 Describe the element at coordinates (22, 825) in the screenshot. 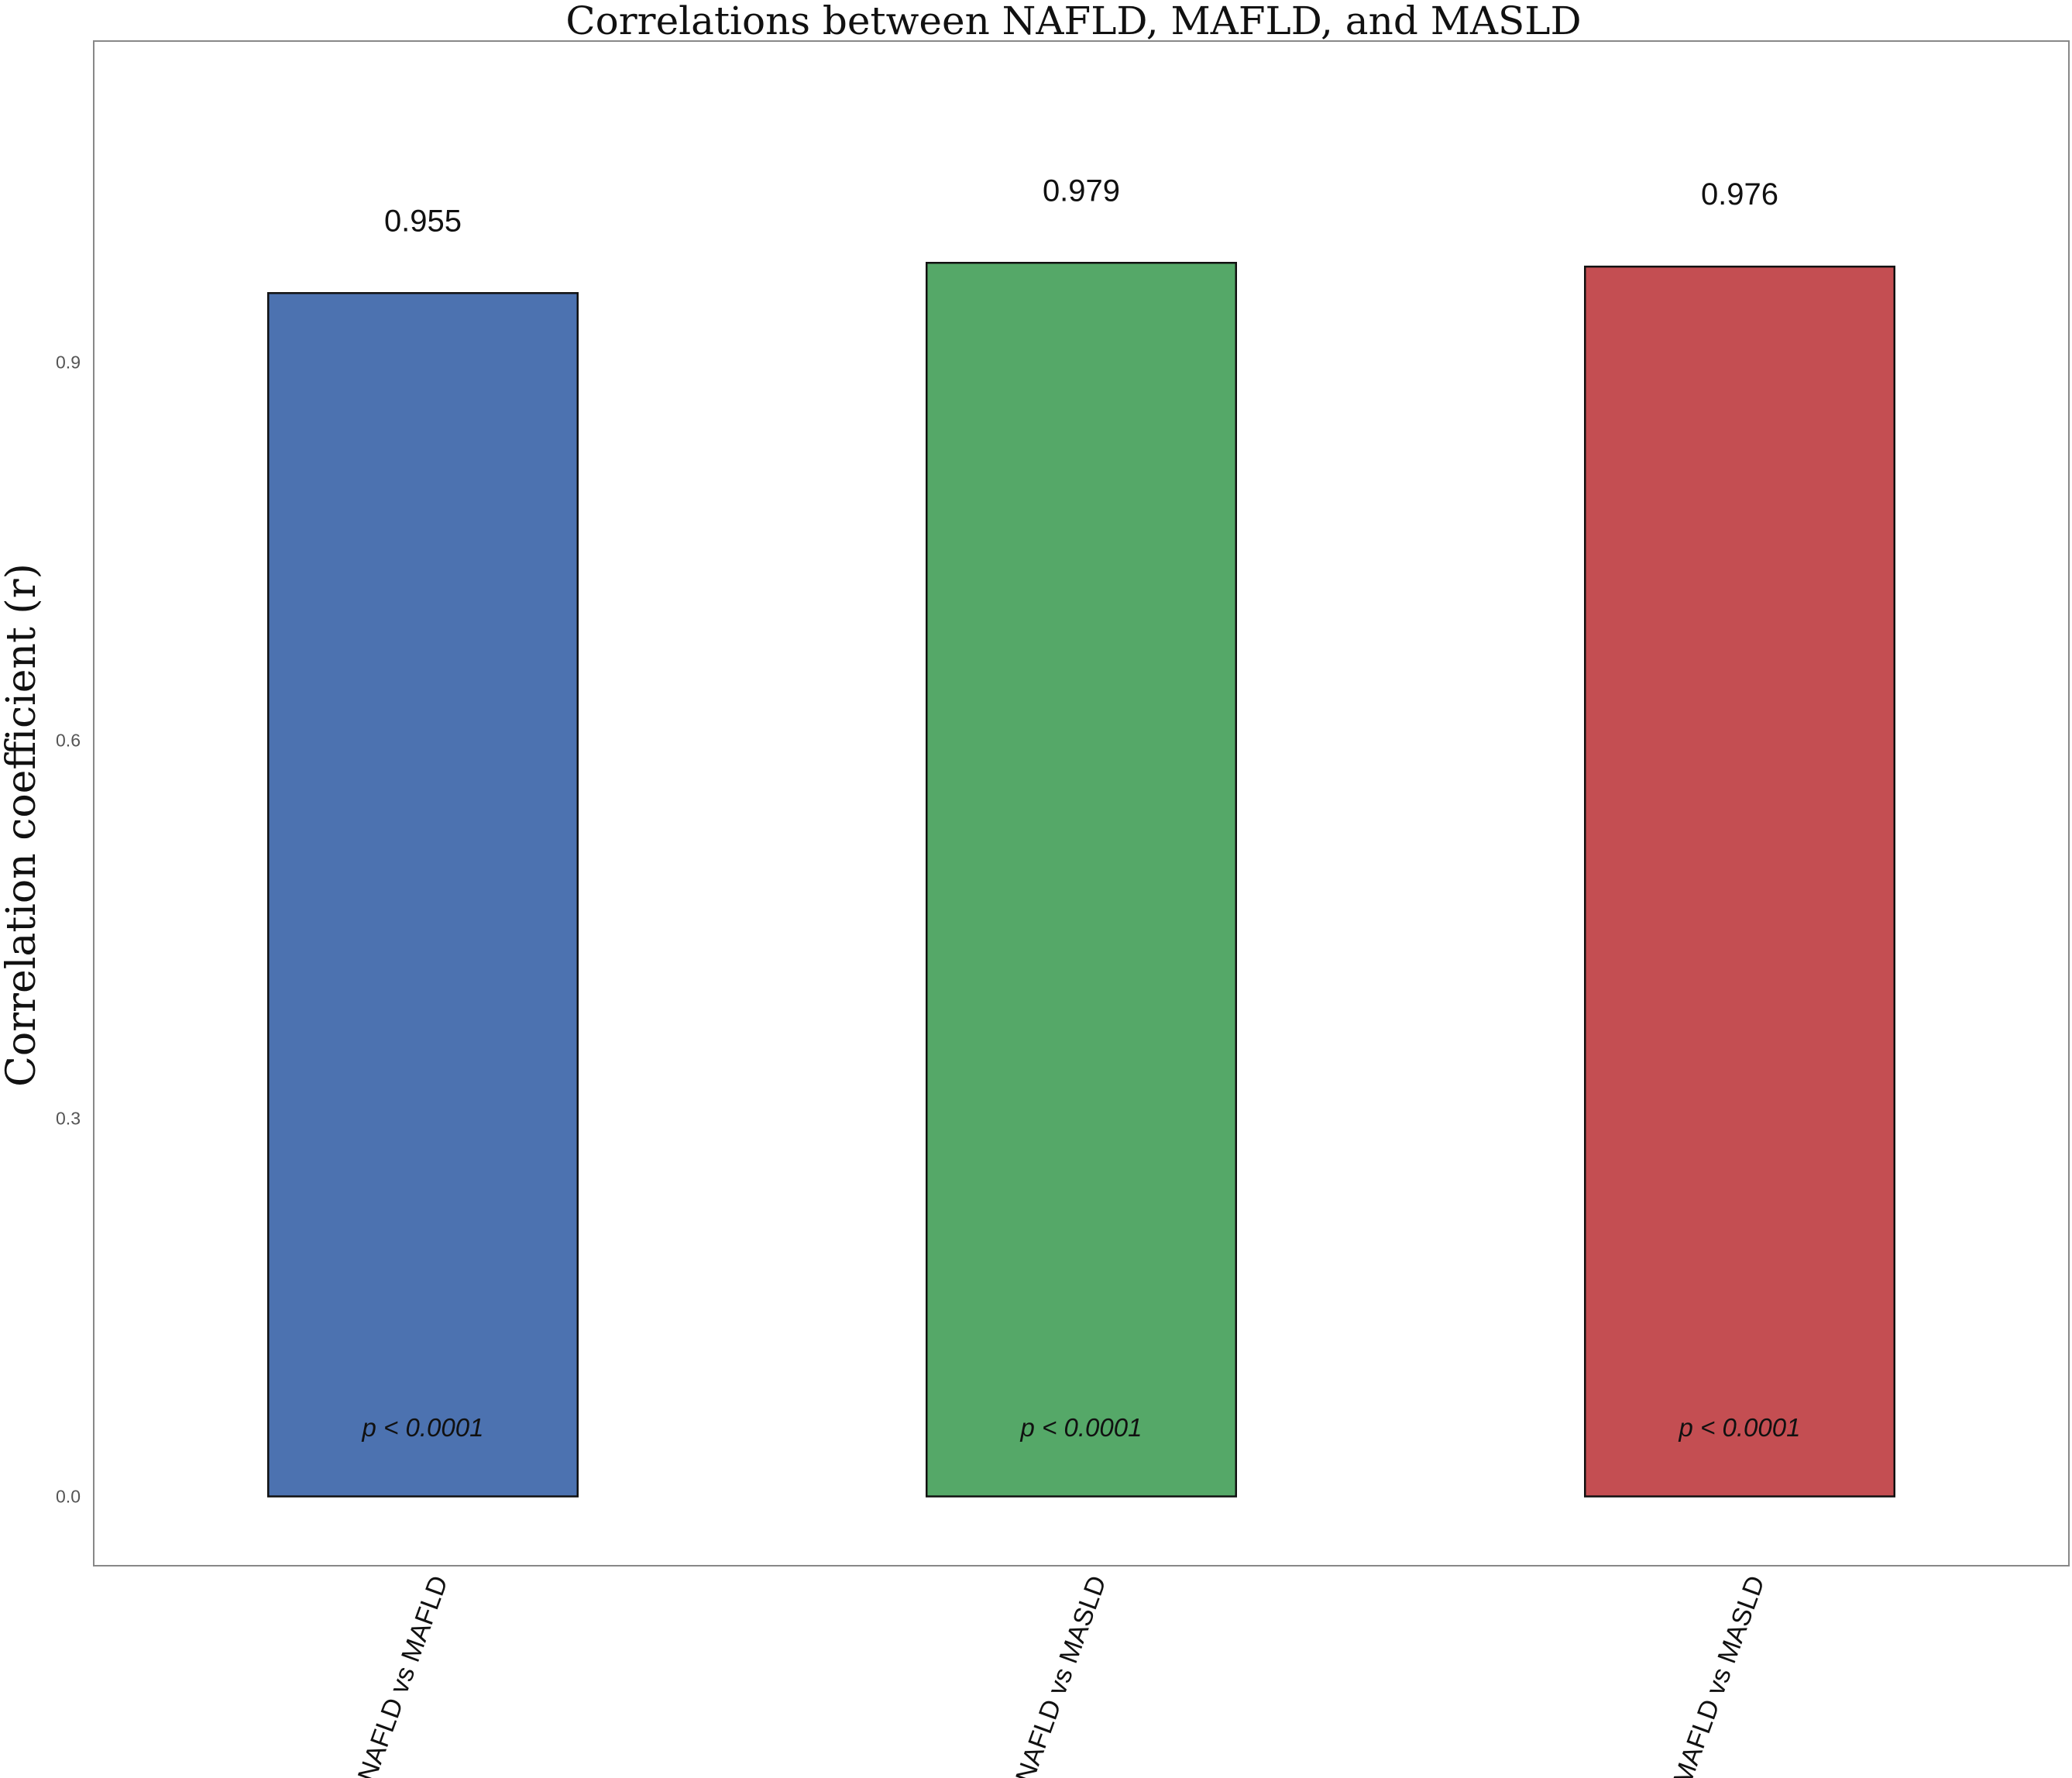

I see `y-axis-label: Correlation coefficient (r)` at that location.